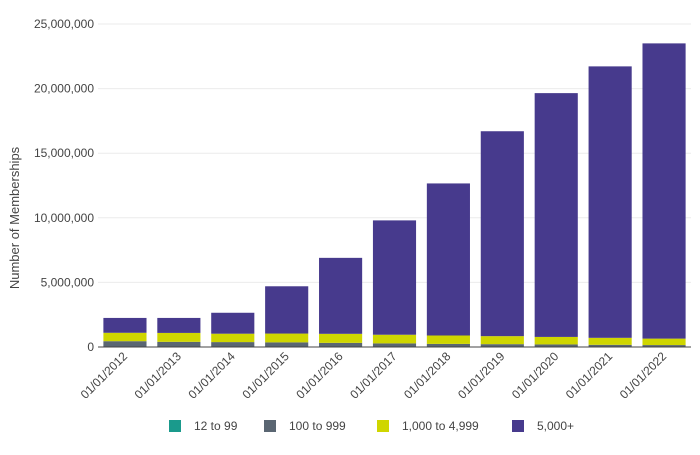 This screenshot has width=700, height=455. I want to click on legend-item: 1,000 to 4,999, so click(428, 426).